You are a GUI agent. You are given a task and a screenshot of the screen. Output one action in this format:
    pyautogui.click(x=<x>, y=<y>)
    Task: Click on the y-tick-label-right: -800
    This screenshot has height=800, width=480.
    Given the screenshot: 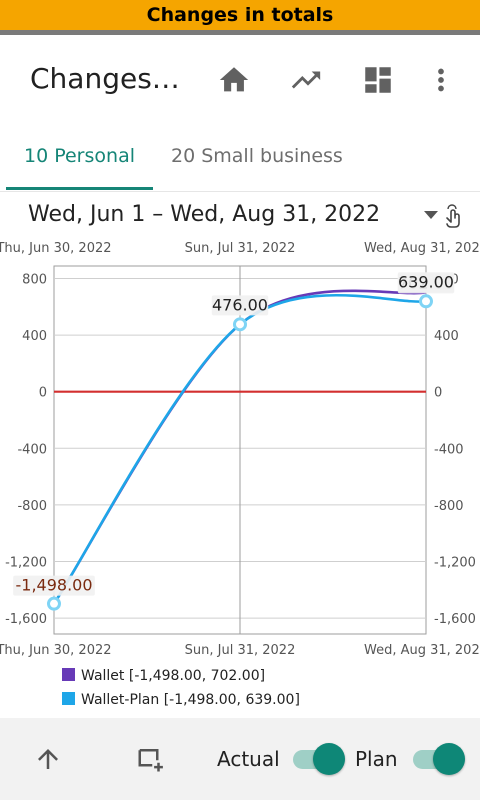 What is the action you would take?
    pyautogui.click(x=449, y=506)
    